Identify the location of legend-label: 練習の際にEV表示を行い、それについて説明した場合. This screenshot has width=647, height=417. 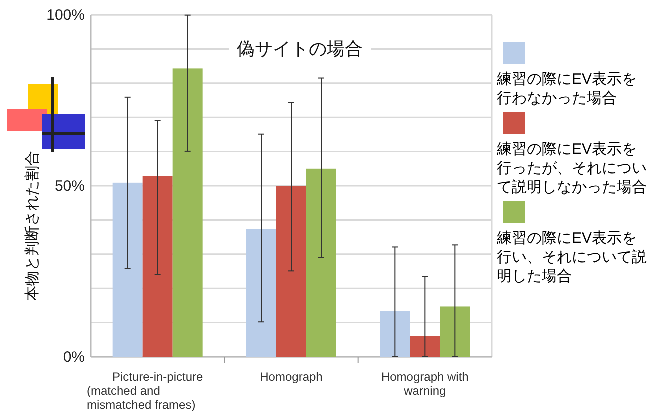
(572, 257).